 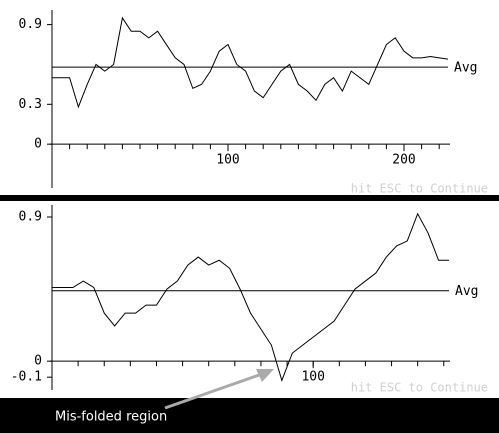 I want to click on y-tick-label: 0.3, so click(x=30, y=104).